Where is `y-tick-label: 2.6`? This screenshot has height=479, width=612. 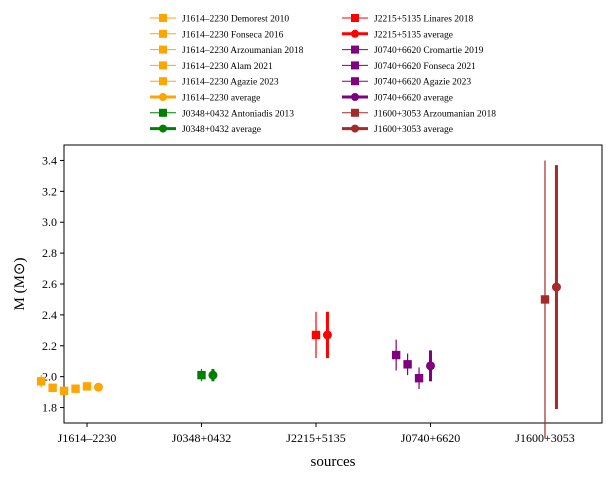
y-tick-label: 2.6 is located at coordinates (49, 284).